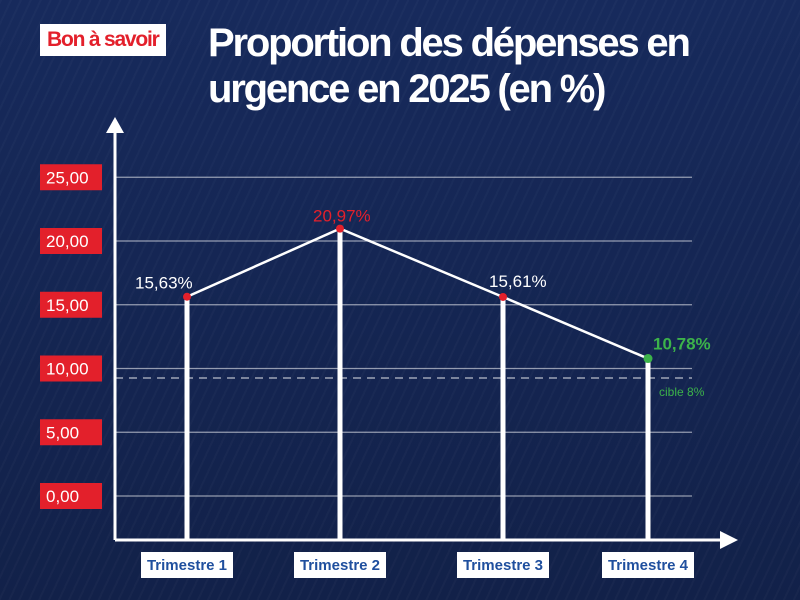 This screenshot has width=800, height=600. What do you see at coordinates (67, 369) in the screenshot?
I see `y-tick-label: 10,00` at bounding box center [67, 369].